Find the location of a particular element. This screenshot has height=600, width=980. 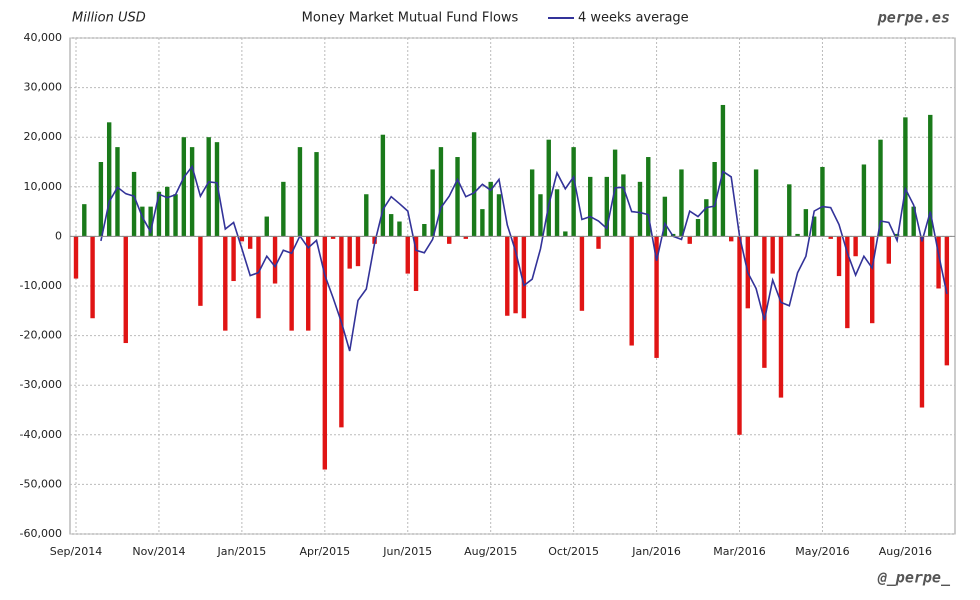

x-tick-label: Aug/2015 is located at coordinates (490, 551).